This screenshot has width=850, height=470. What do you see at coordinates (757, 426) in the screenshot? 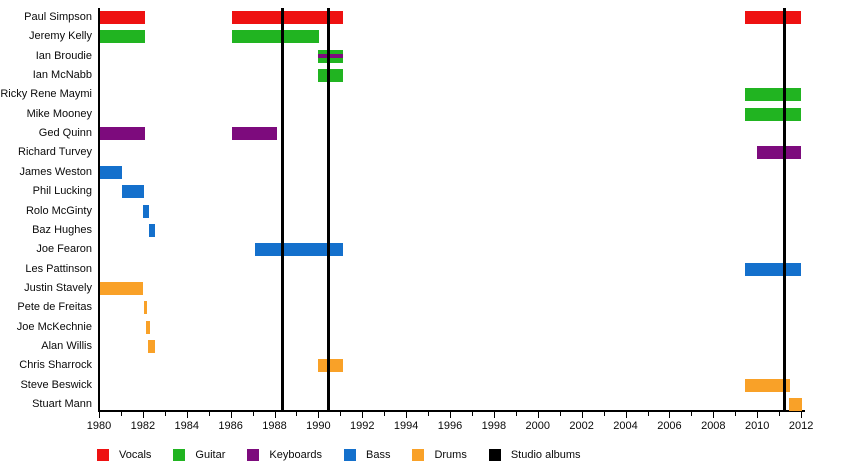
I see `x-axis-label: 2010` at bounding box center [757, 426].